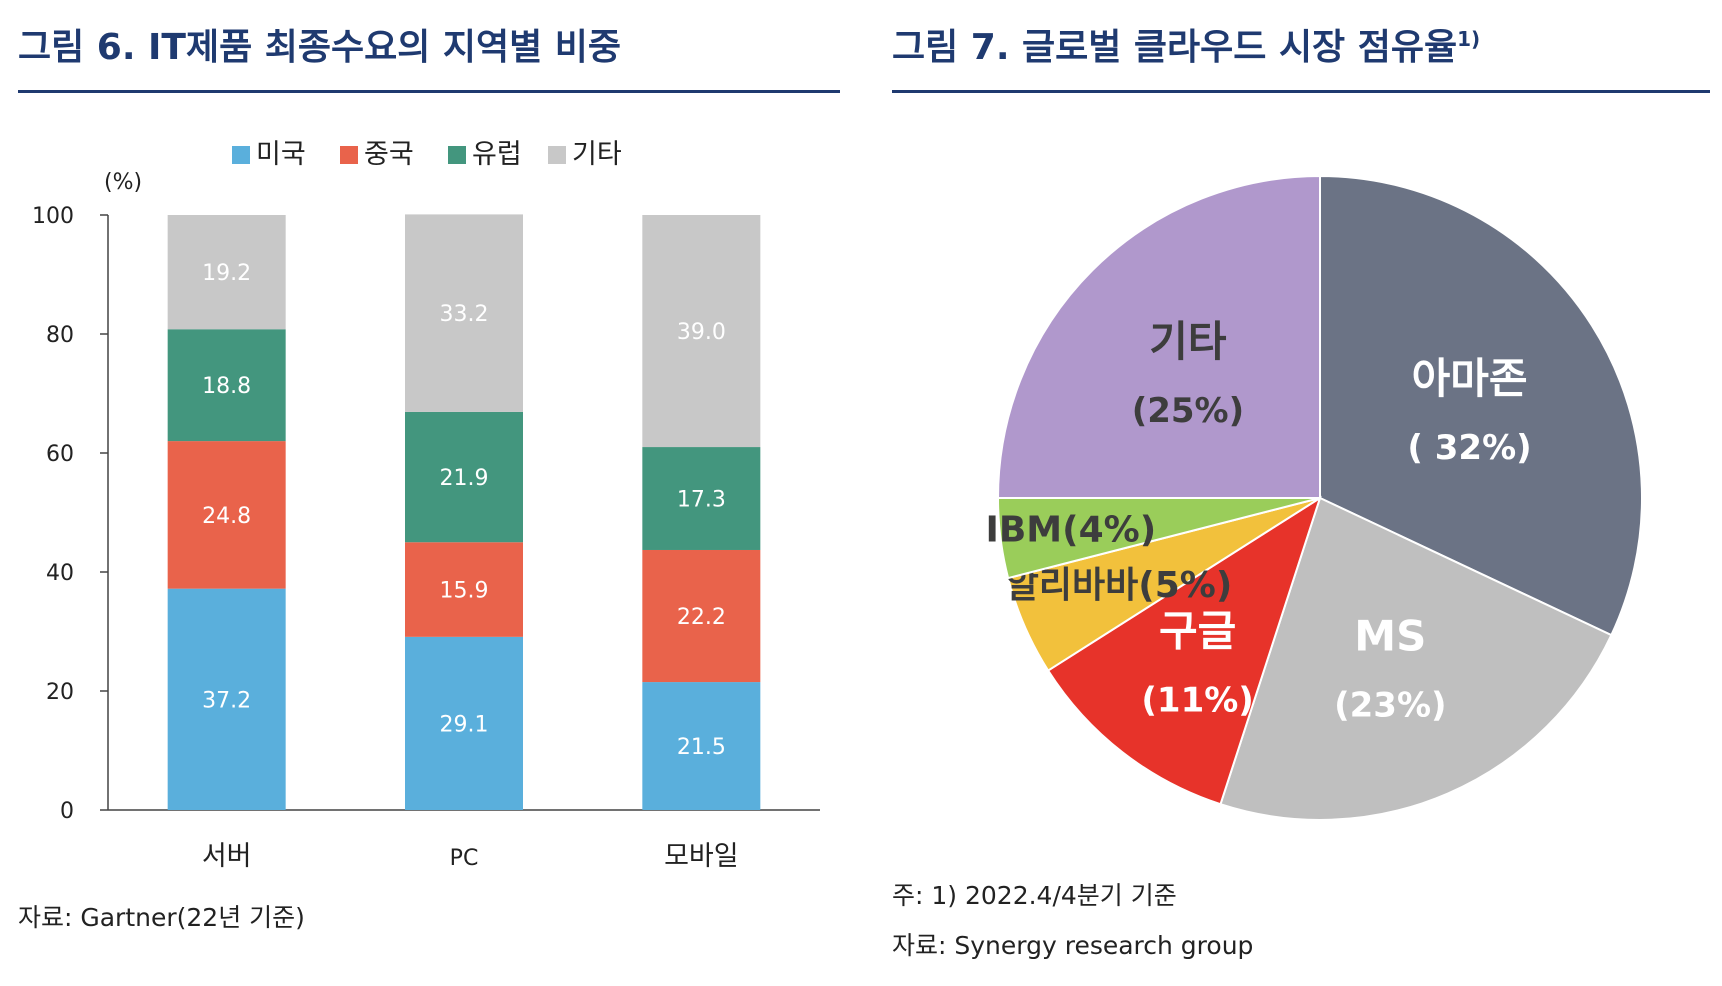 The image size is (1722, 986). I want to click on pie-slice-name: 기타, so click(1188, 341).